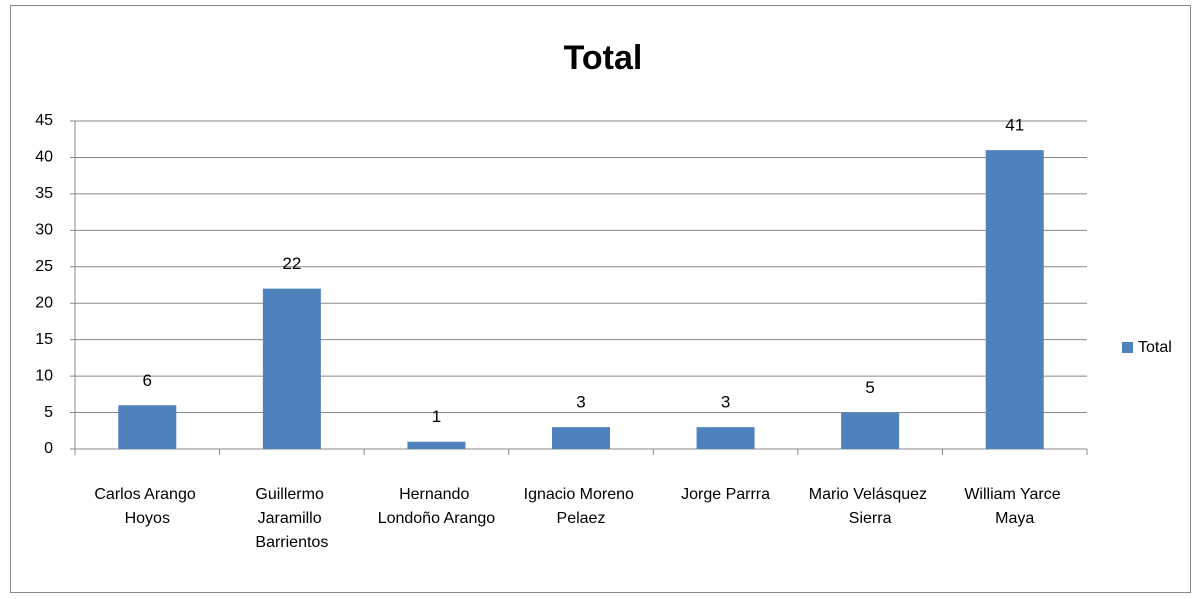  I want to click on x-tick-label: Hernando Londoño Arango, so click(437, 506).